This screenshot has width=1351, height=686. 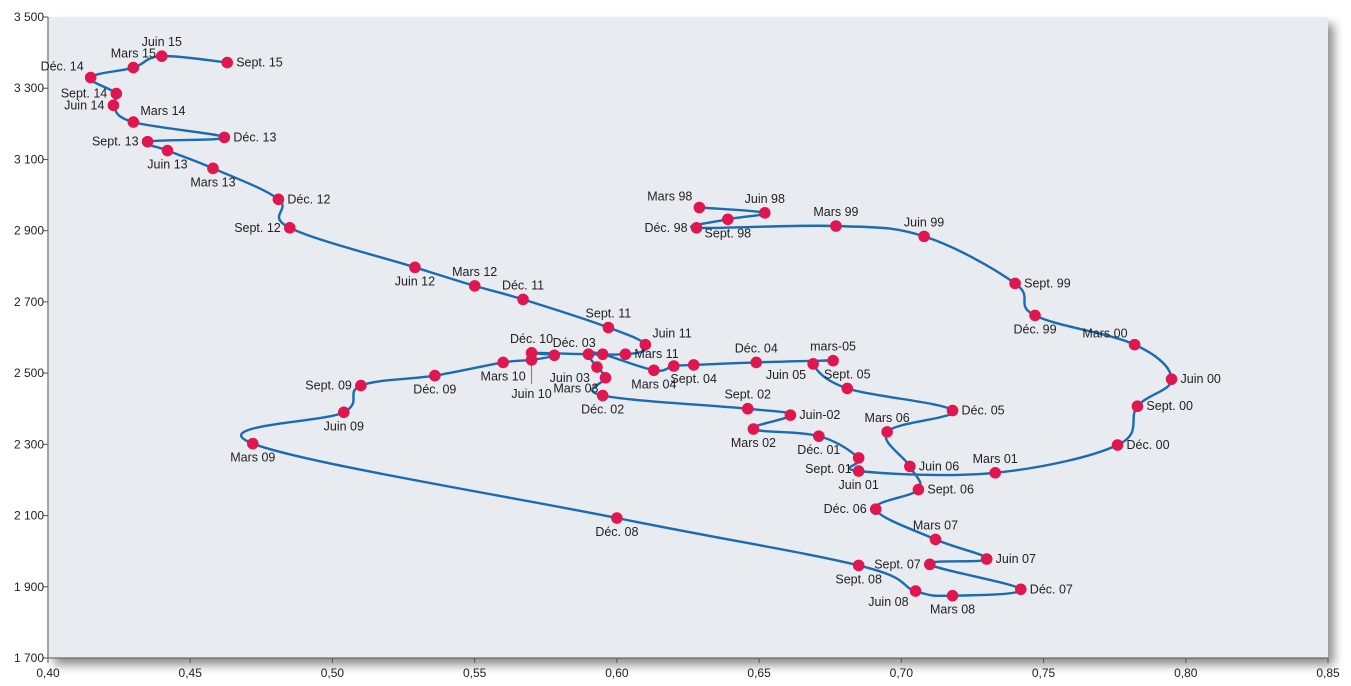 I want to click on label-mars-01: Mars 01, so click(x=995, y=459).